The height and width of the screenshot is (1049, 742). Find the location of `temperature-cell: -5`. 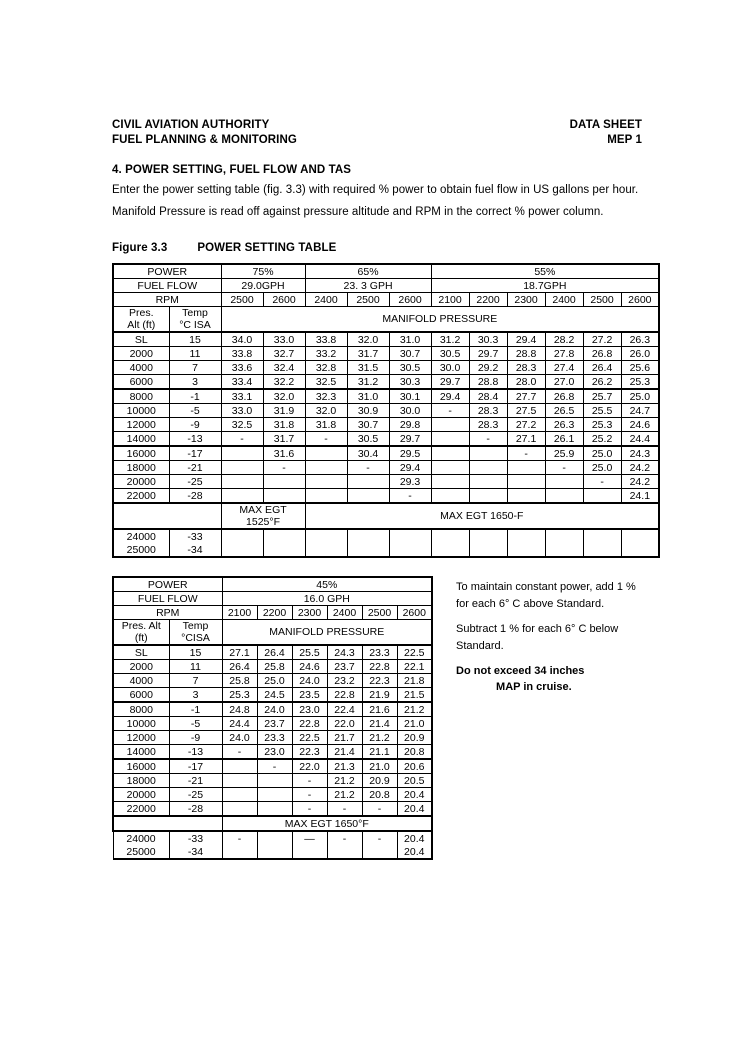

temperature-cell: -5 is located at coordinates (195, 723).